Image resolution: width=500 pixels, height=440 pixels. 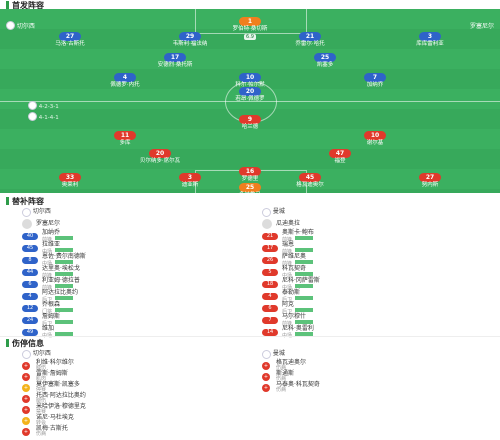 I want to click on away-player: 33 奥莱利, so click(x=70, y=181).